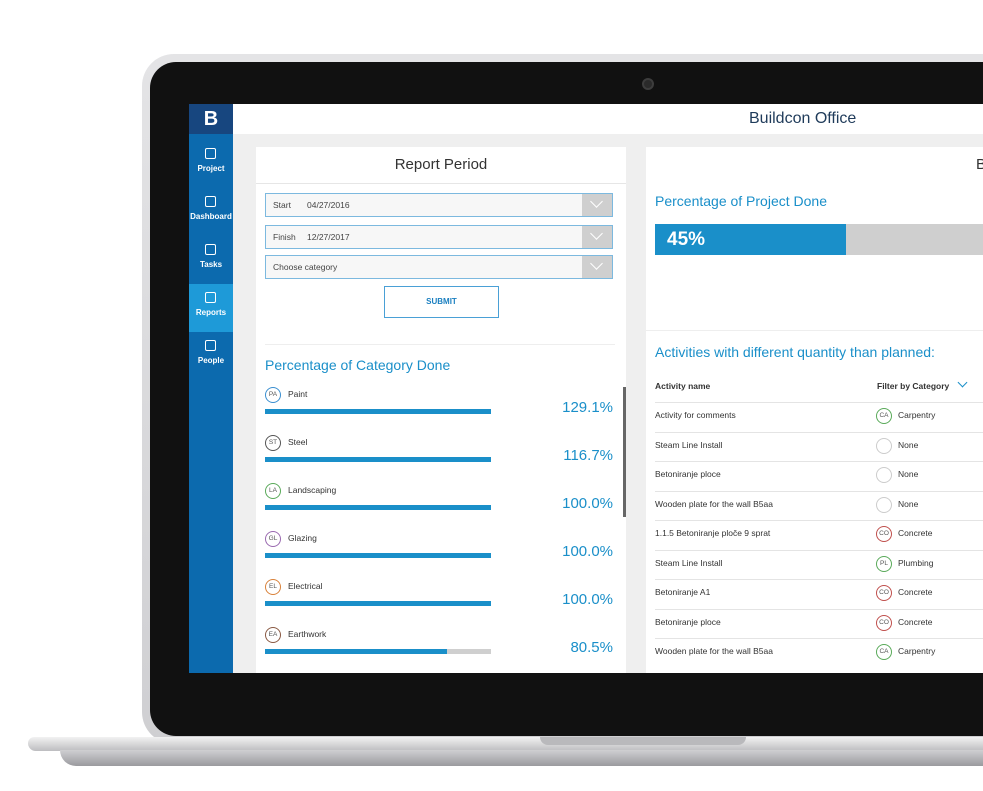  Describe the element at coordinates (591, 647) in the screenshot. I see `percent-label: 80.5%` at that location.